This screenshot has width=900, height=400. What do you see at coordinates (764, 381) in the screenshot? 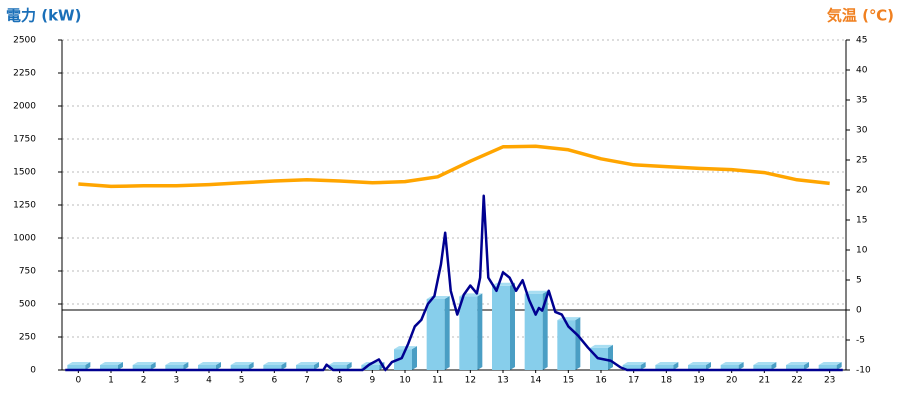
I see `x-tick-label: 21` at bounding box center [764, 381].